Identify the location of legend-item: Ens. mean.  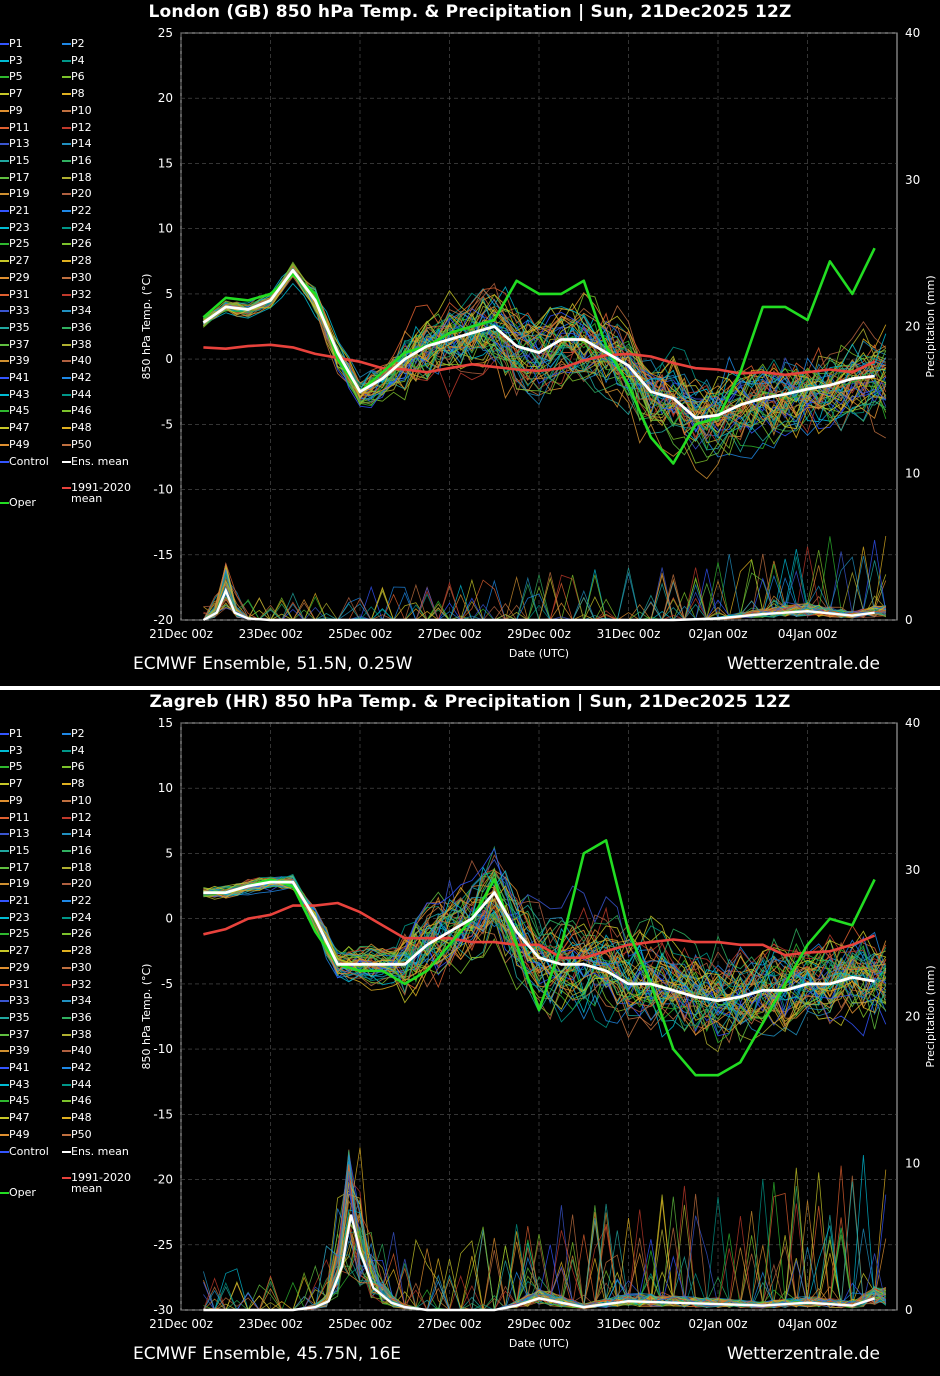
(100, 1151).